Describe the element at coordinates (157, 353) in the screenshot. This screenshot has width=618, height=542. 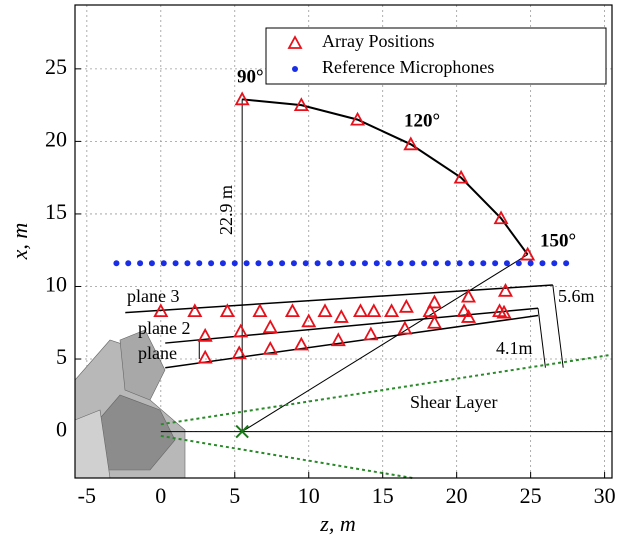
I see `annotation: plane` at that location.